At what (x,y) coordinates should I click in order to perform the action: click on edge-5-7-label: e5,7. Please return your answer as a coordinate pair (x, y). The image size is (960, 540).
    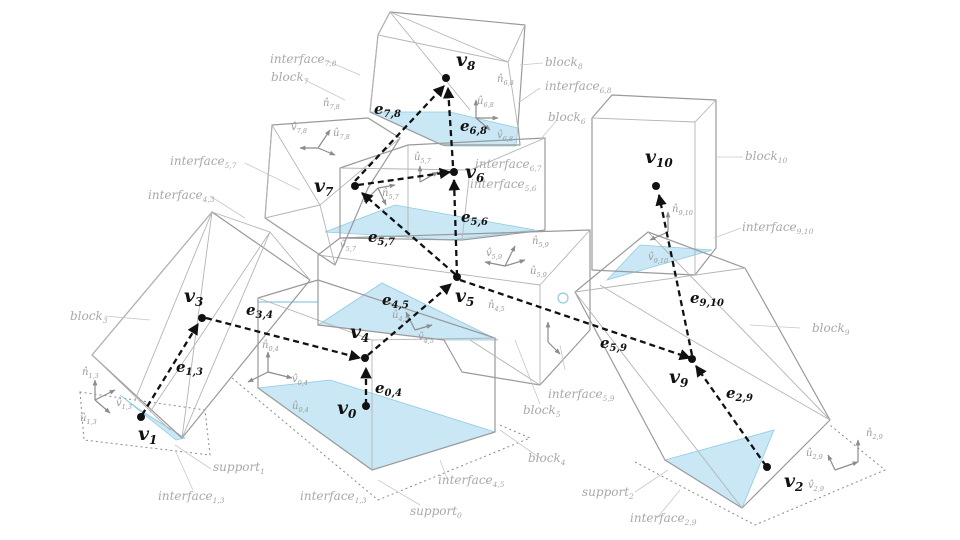
    Looking at the image, I should click on (381, 238).